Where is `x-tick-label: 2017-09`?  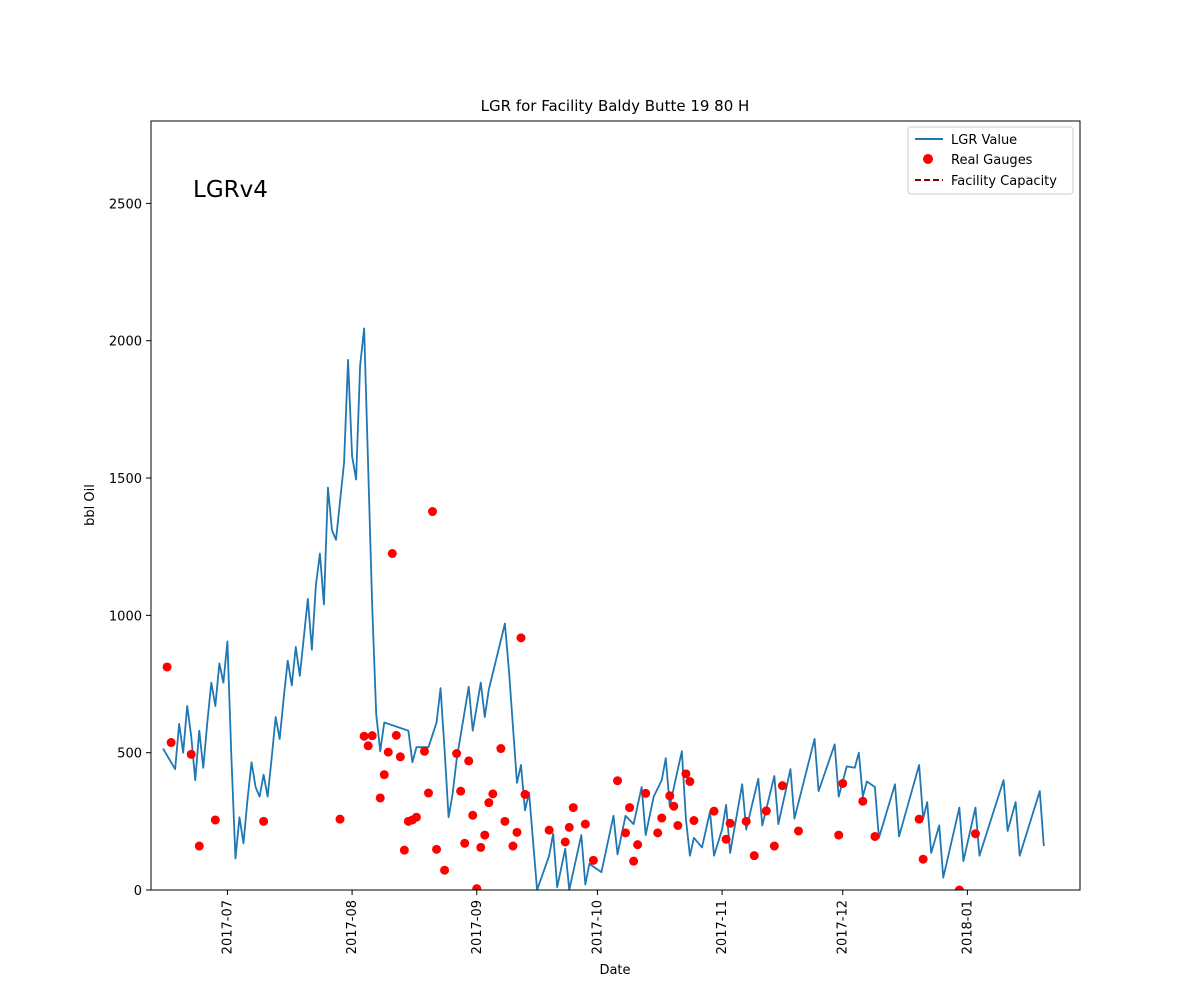 x-tick-label: 2017-09 is located at coordinates (477, 927).